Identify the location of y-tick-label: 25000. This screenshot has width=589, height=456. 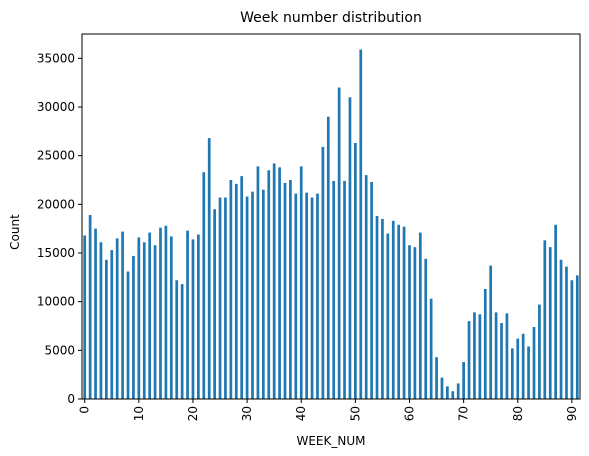
(56, 156).